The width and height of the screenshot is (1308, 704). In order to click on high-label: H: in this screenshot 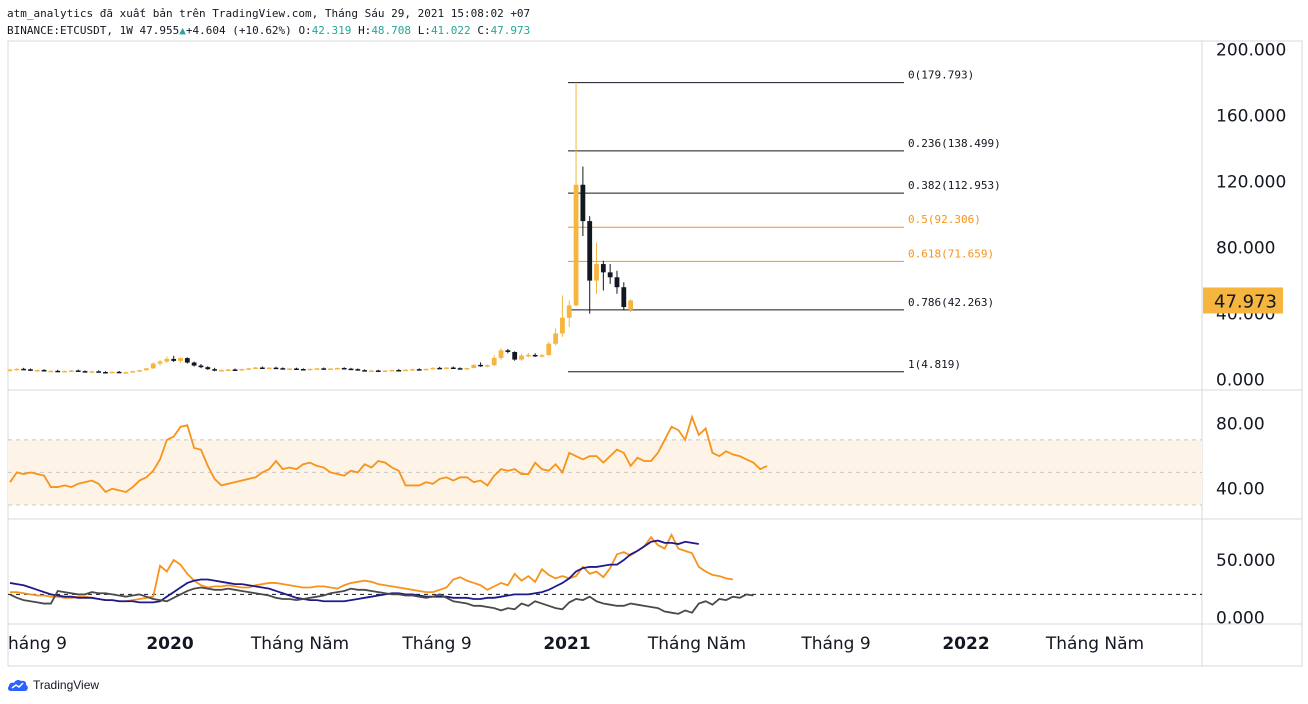, I will do `click(365, 30)`.